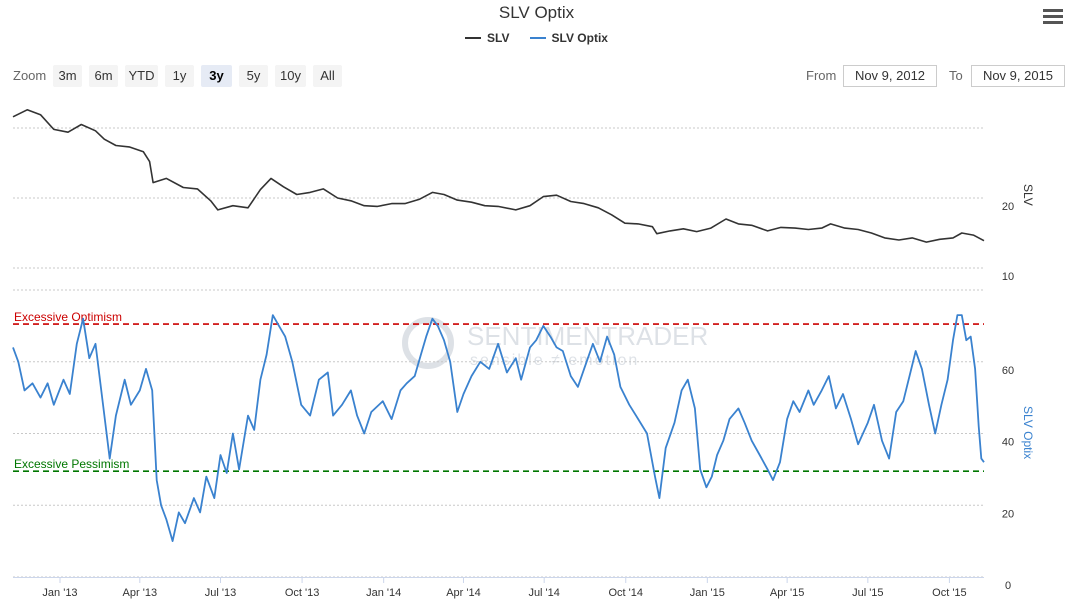 This screenshot has height=613, width=1073. What do you see at coordinates (1008, 396) in the screenshot?
I see `y-tick-labels: 10 20 0 20 40 60` at bounding box center [1008, 396].